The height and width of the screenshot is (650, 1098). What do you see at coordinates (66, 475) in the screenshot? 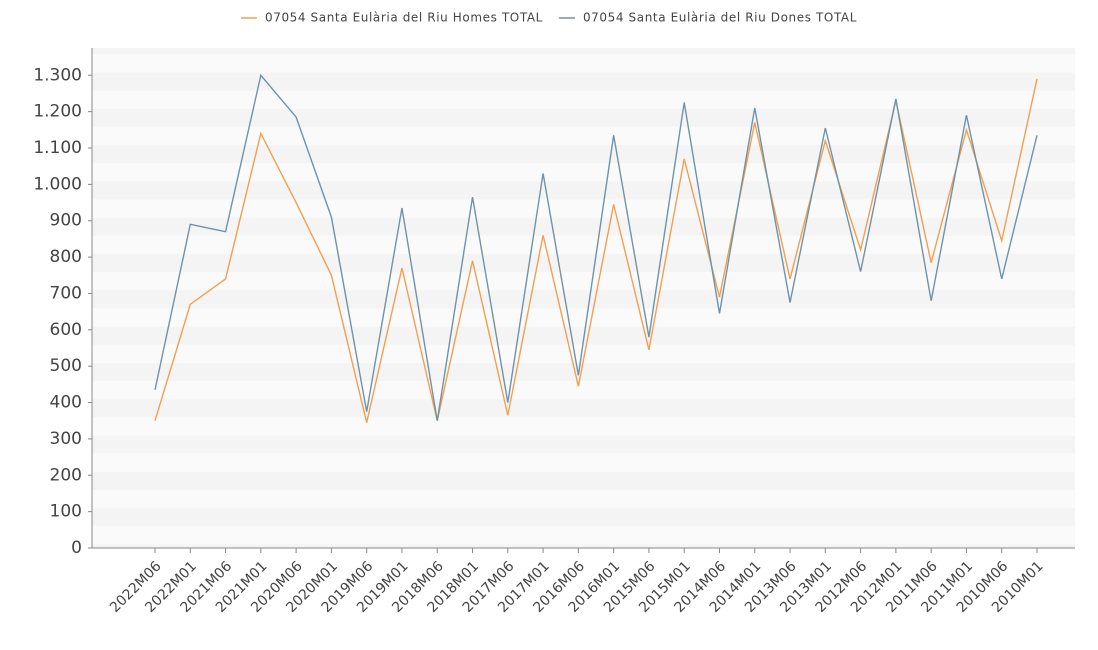
I see `y-tick-label: 200` at bounding box center [66, 475].